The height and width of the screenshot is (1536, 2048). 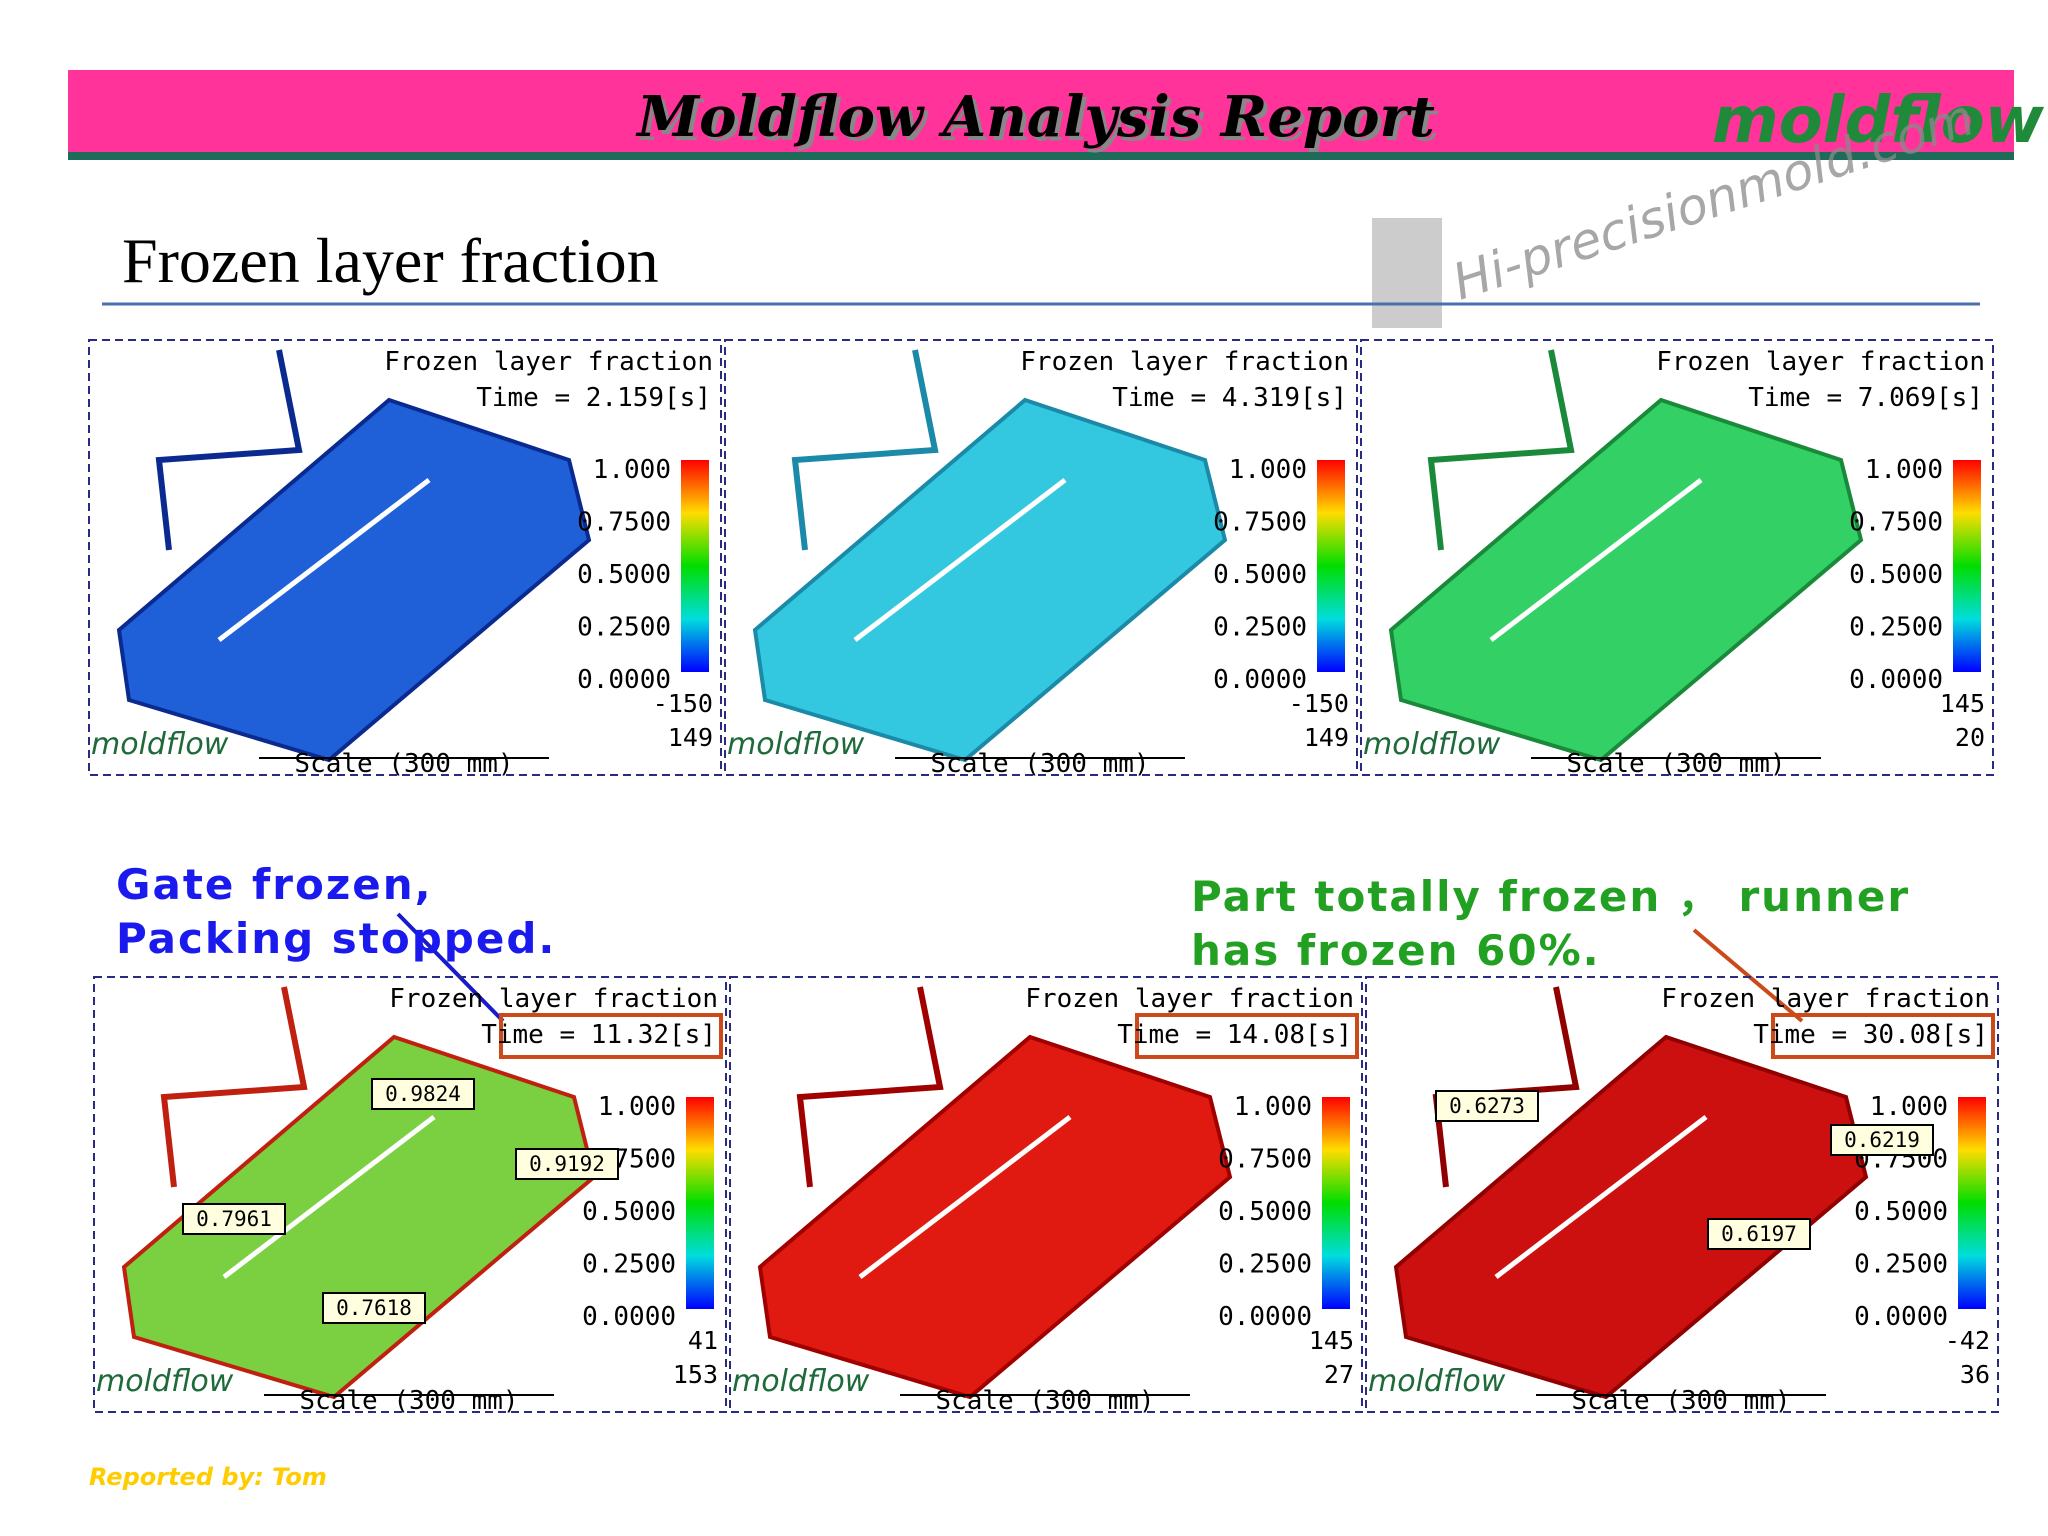 I want to click on probe-value: 0.7618, so click(x=374, y=1308).